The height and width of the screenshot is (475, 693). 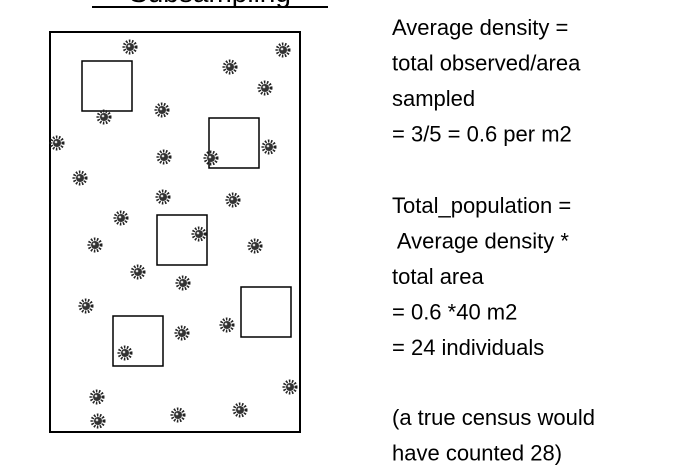 I want to click on text-line: Total_population =, so click(x=481, y=205).